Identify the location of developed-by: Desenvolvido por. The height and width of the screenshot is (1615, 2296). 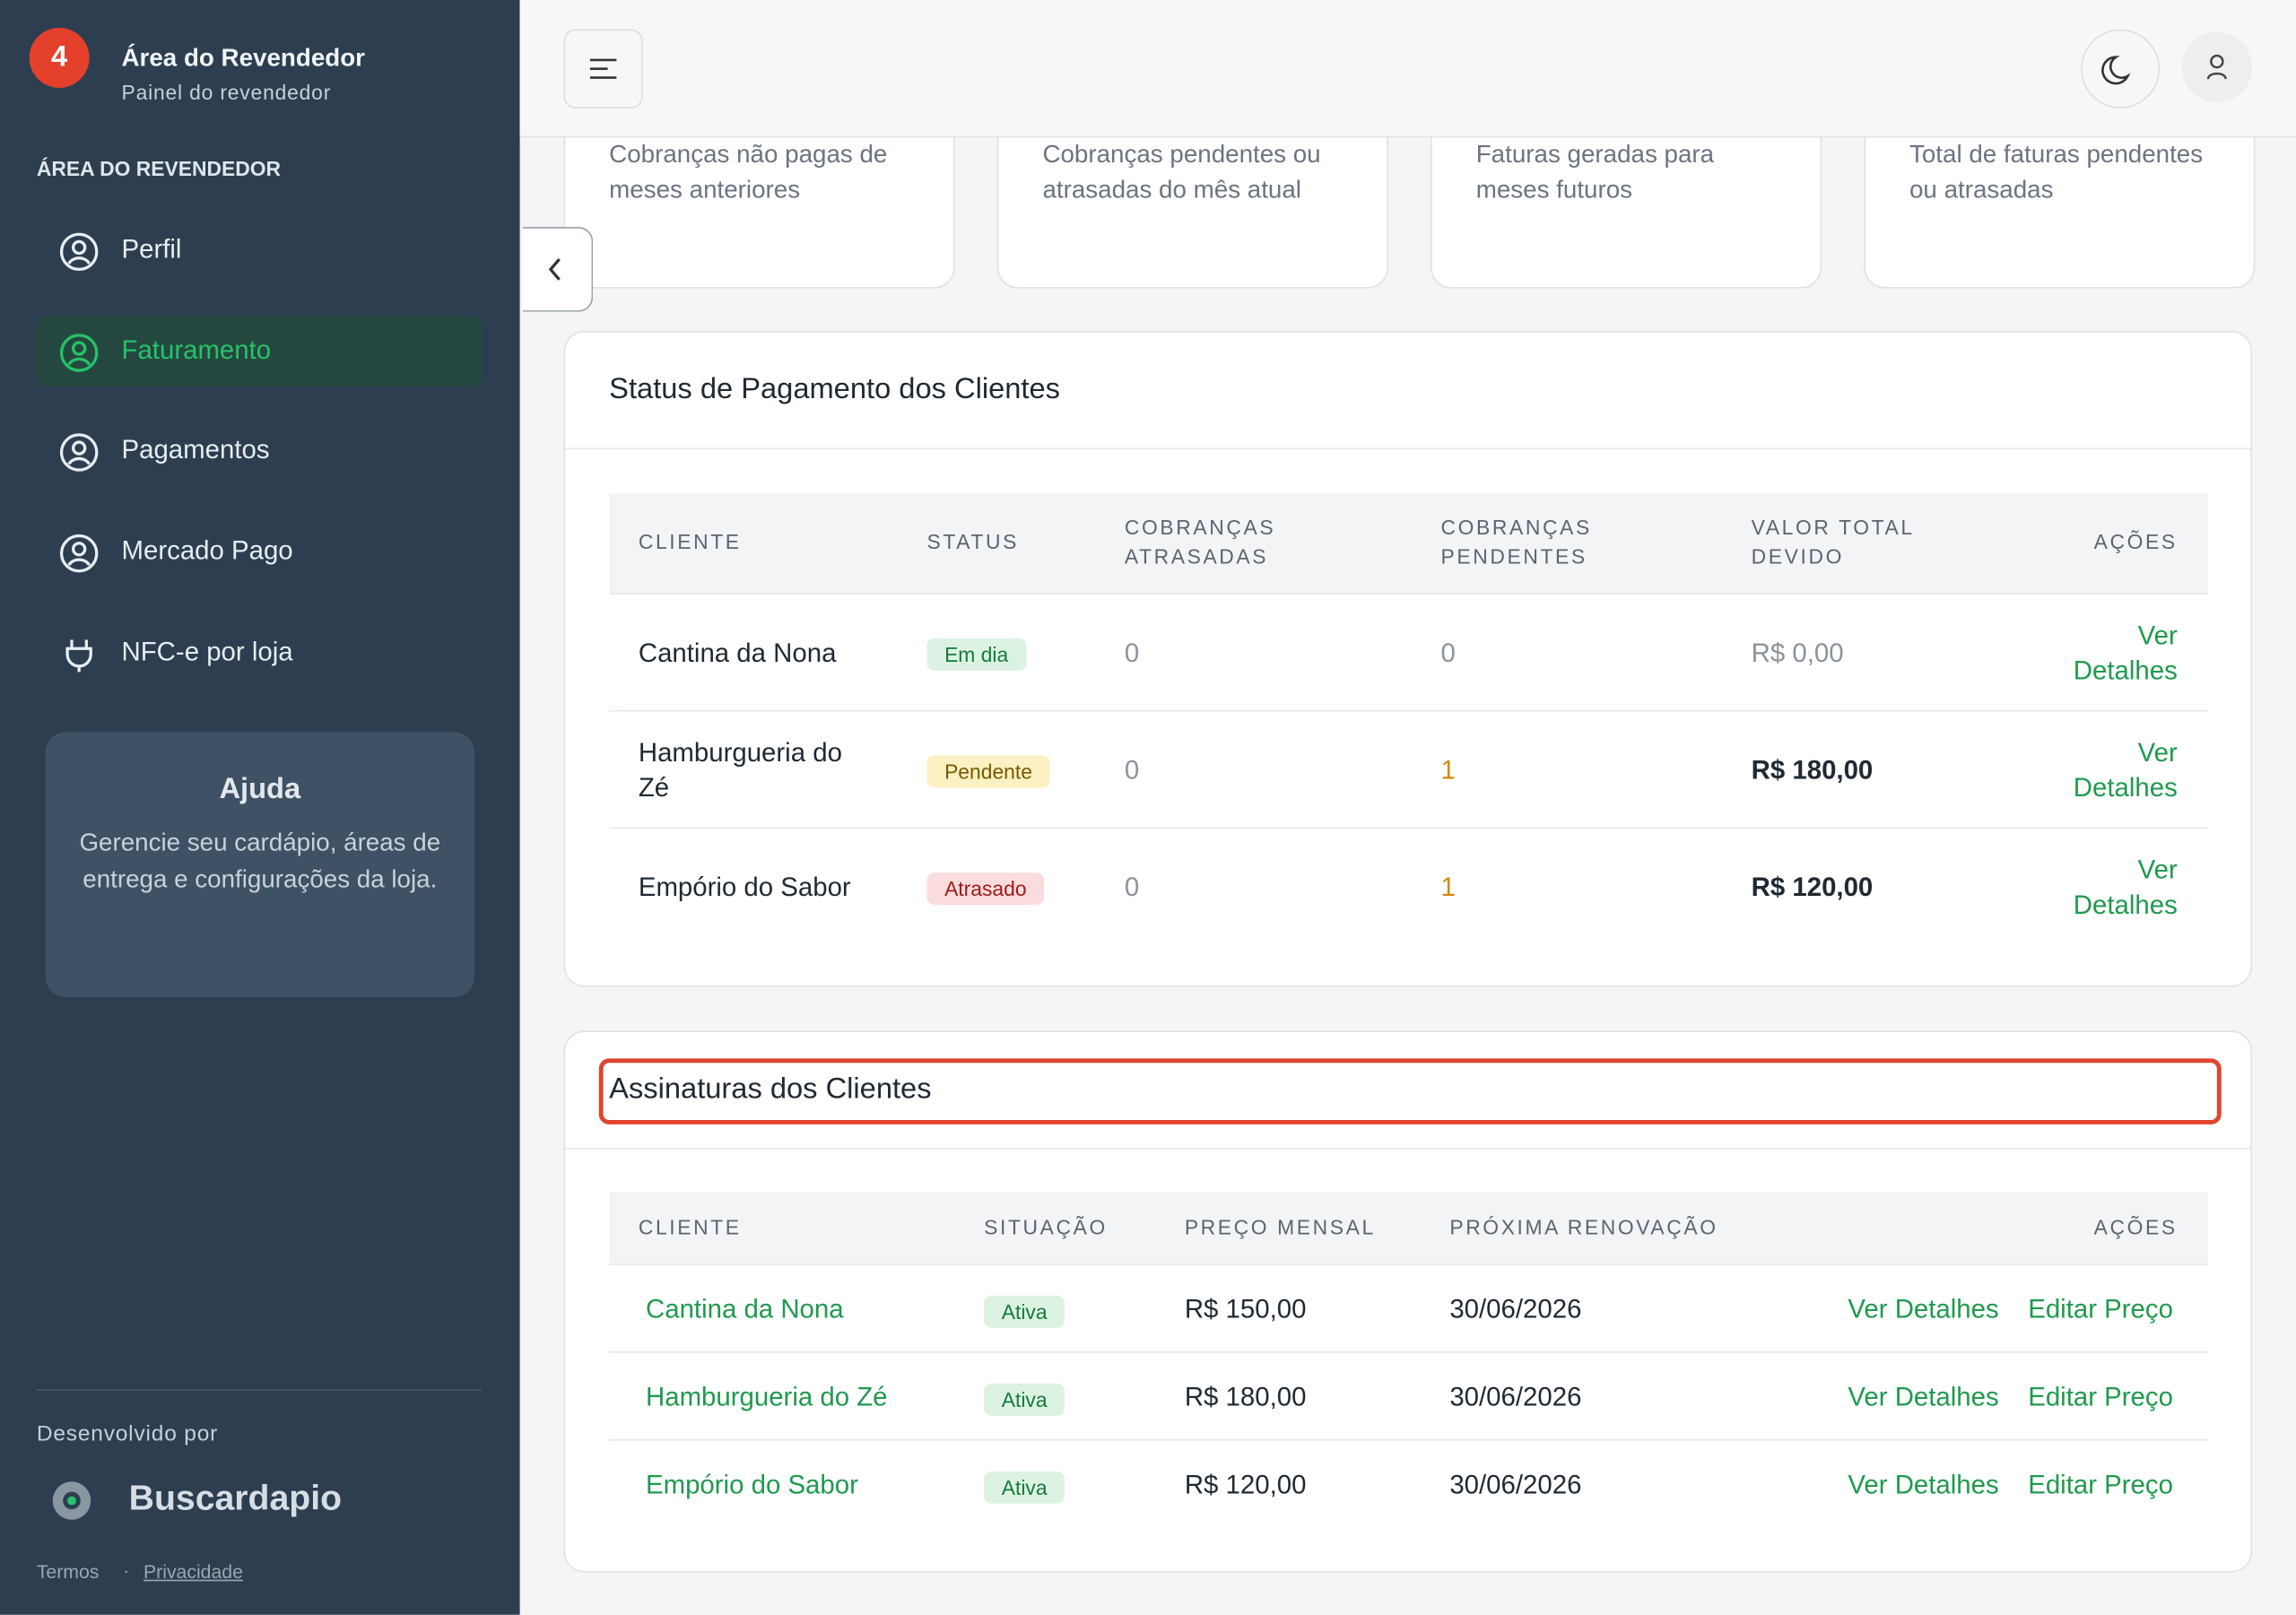
(127, 1434).